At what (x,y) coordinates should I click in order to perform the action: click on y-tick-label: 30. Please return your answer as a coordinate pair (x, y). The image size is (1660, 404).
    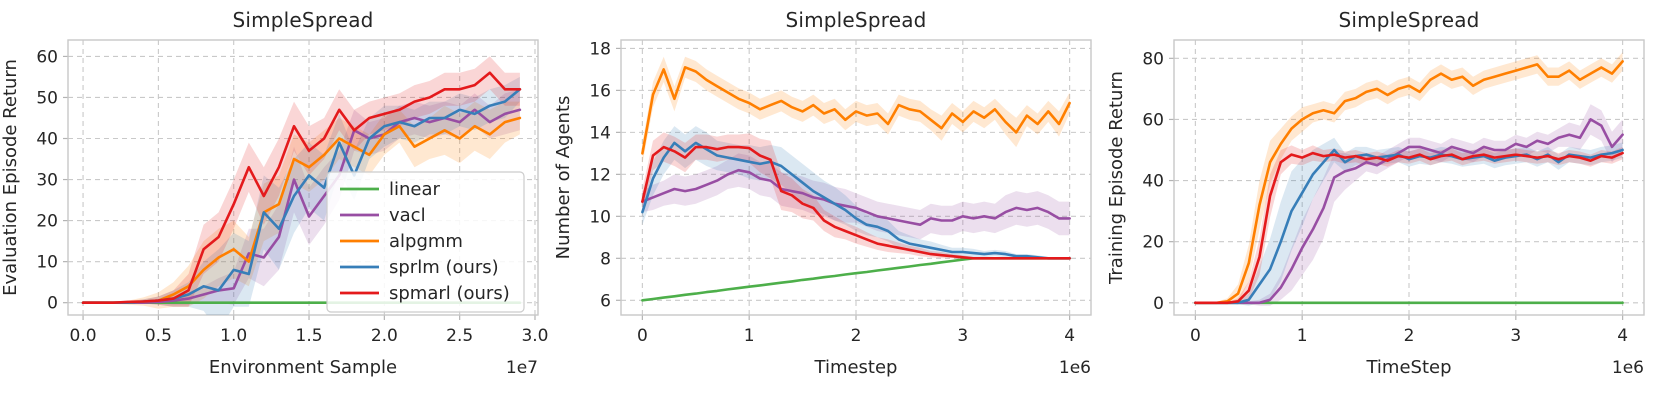
    Looking at the image, I should click on (47, 181).